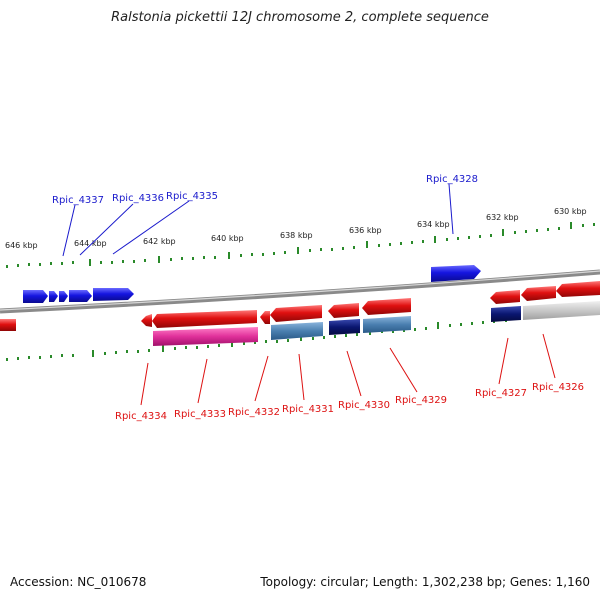 The image size is (600, 600). I want to click on gene-rpic-4336a, so click(53, 296).